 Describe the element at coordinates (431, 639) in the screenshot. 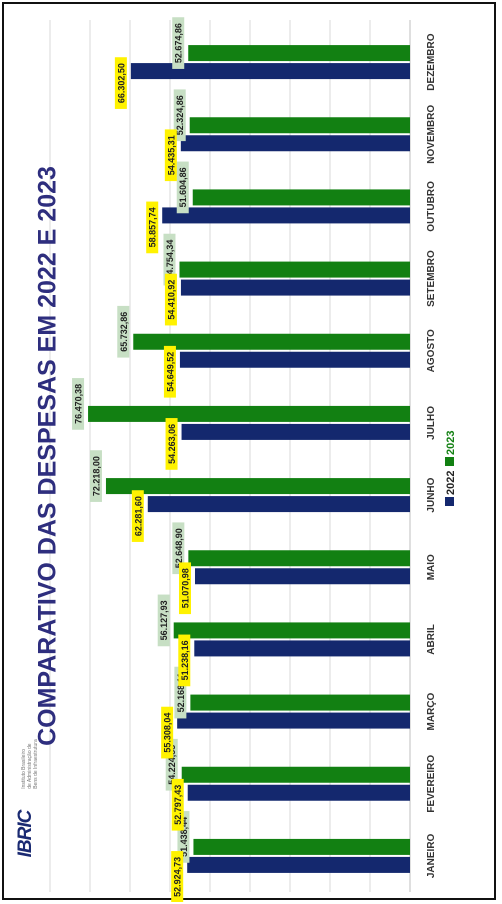

I see `category-label: ABRIL` at that location.